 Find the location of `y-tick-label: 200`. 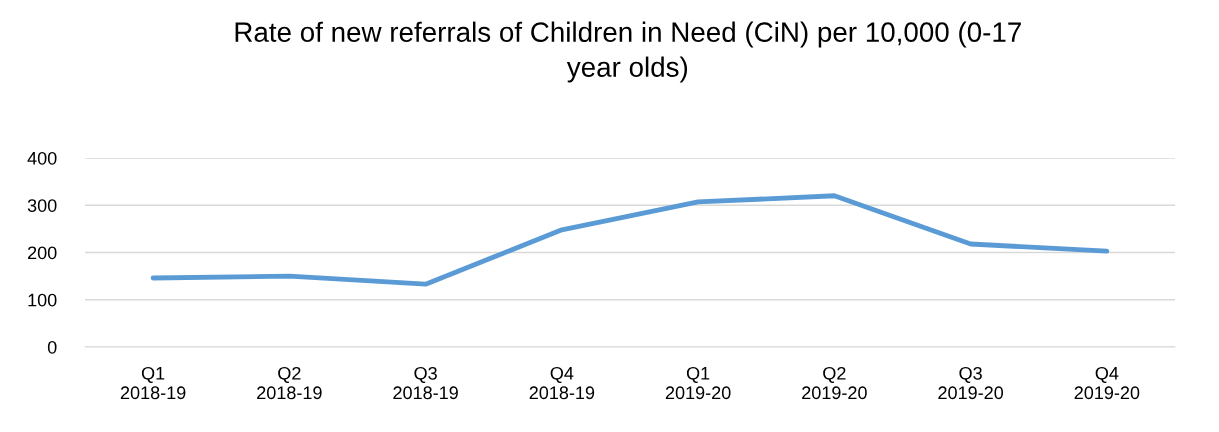

y-tick-label: 200 is located at coordinates (42, 253).